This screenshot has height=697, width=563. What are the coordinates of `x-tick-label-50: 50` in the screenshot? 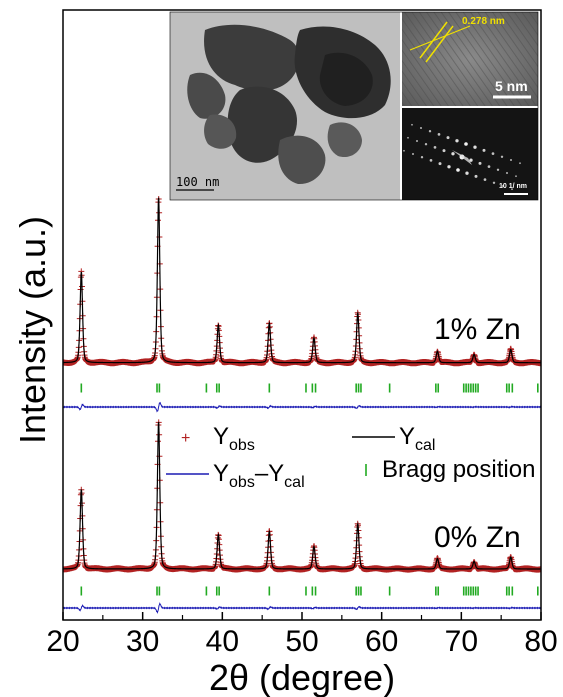 It's located at (301, 641).